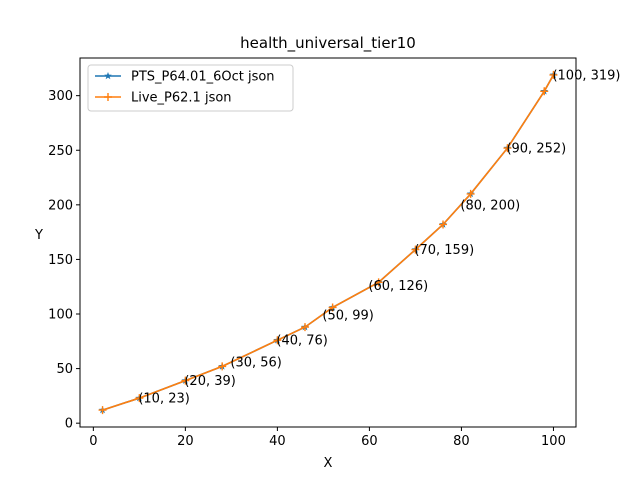 Image resolution: width=640 pixels, height=480 pixels. What do you see at coordinates (328, 463) in the screenshot?
I see `x-axis-label: X` at bounding box center [328, 463].